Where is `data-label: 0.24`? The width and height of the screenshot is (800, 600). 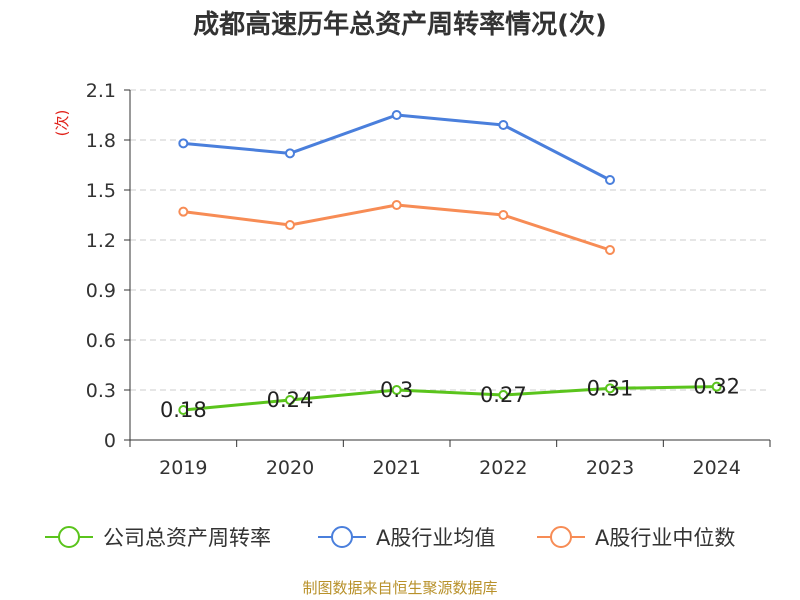
data-label: 0.24 is located at coordinates (290, 400).